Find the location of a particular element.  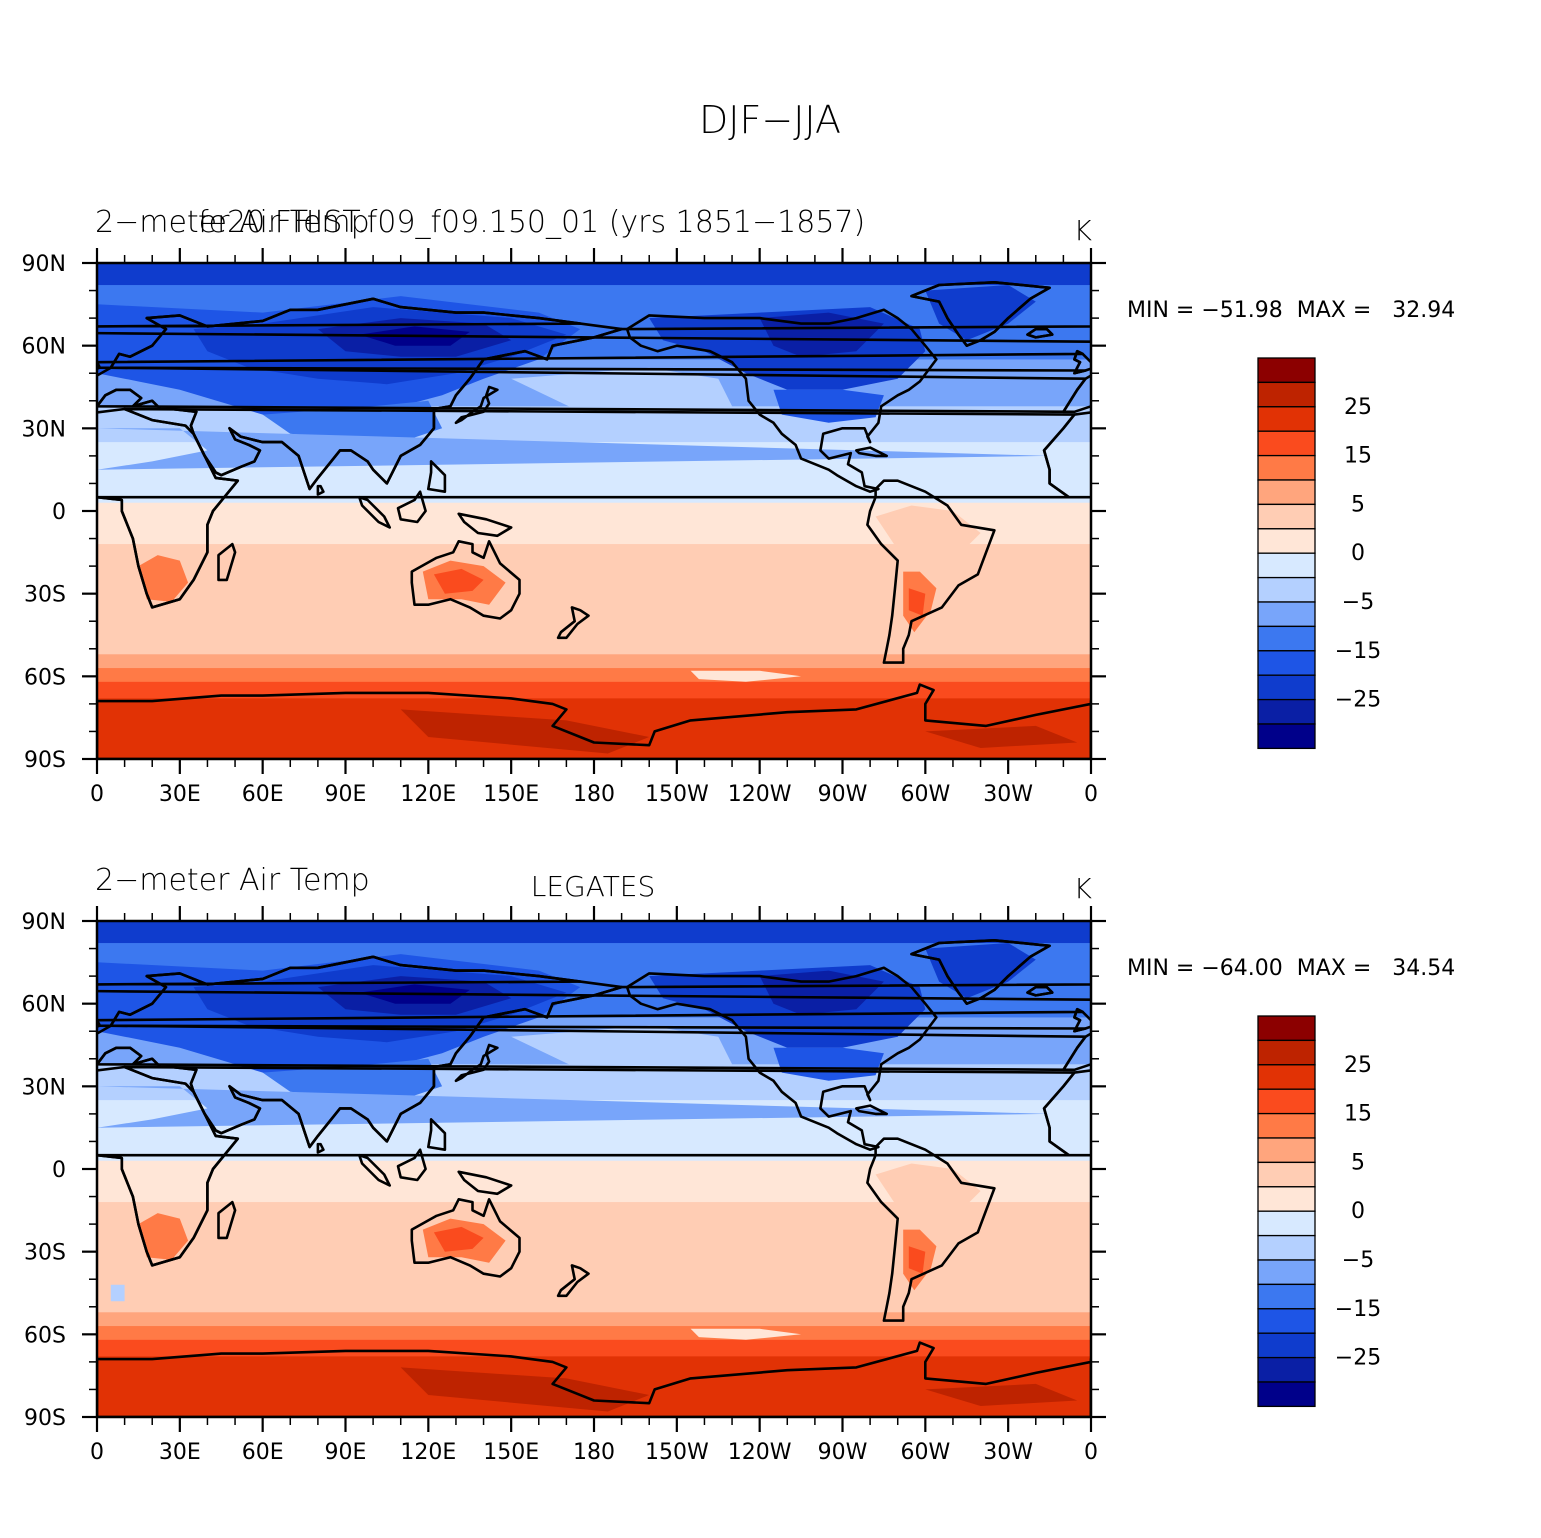

main-title: DJF−JJA is located at coordinates (770, 120).